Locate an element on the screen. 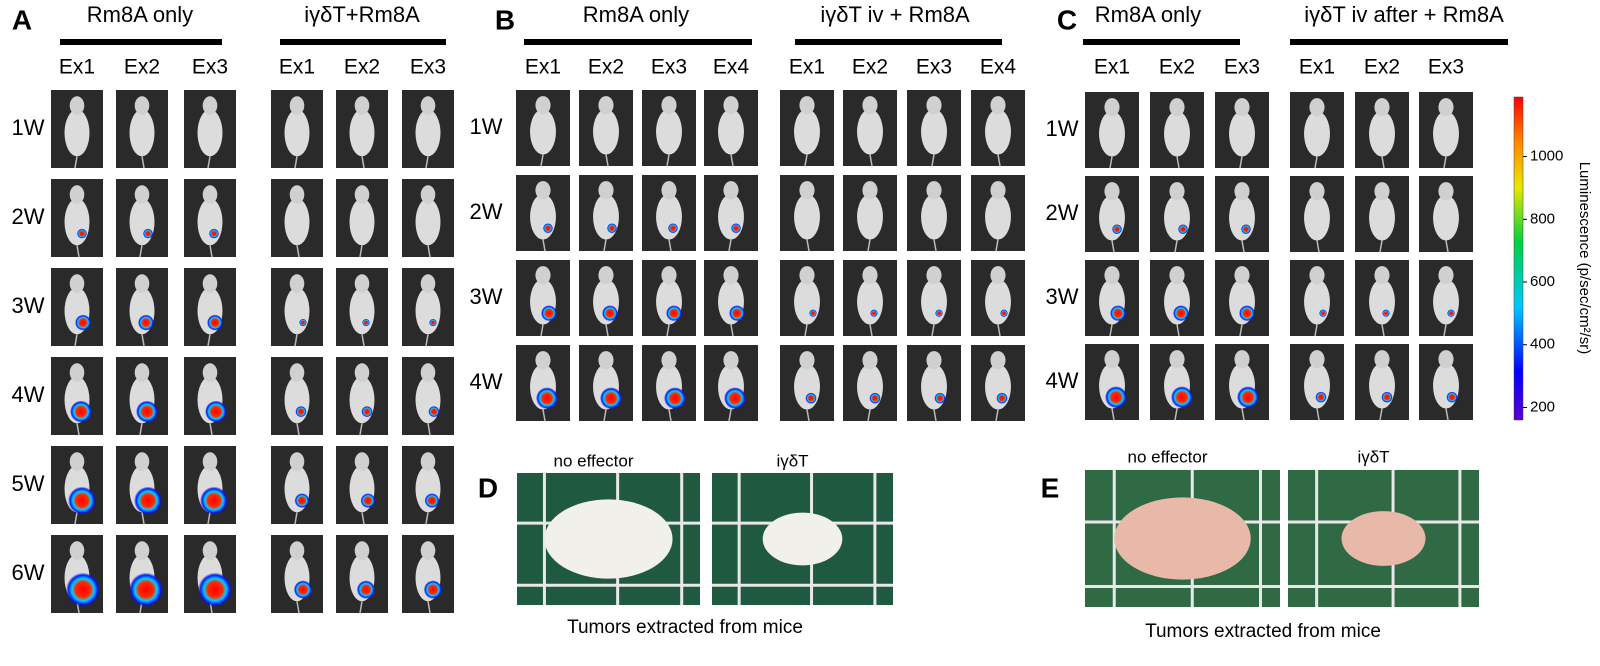  tumor-photo is located at coordinates (608, 539).